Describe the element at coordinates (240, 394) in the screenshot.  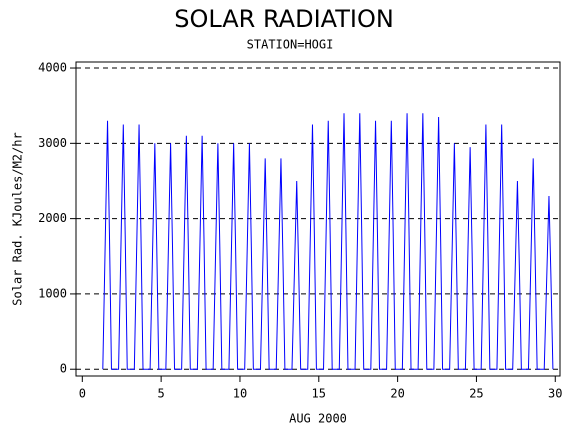
I see `x-tick-label: 10` at that location.